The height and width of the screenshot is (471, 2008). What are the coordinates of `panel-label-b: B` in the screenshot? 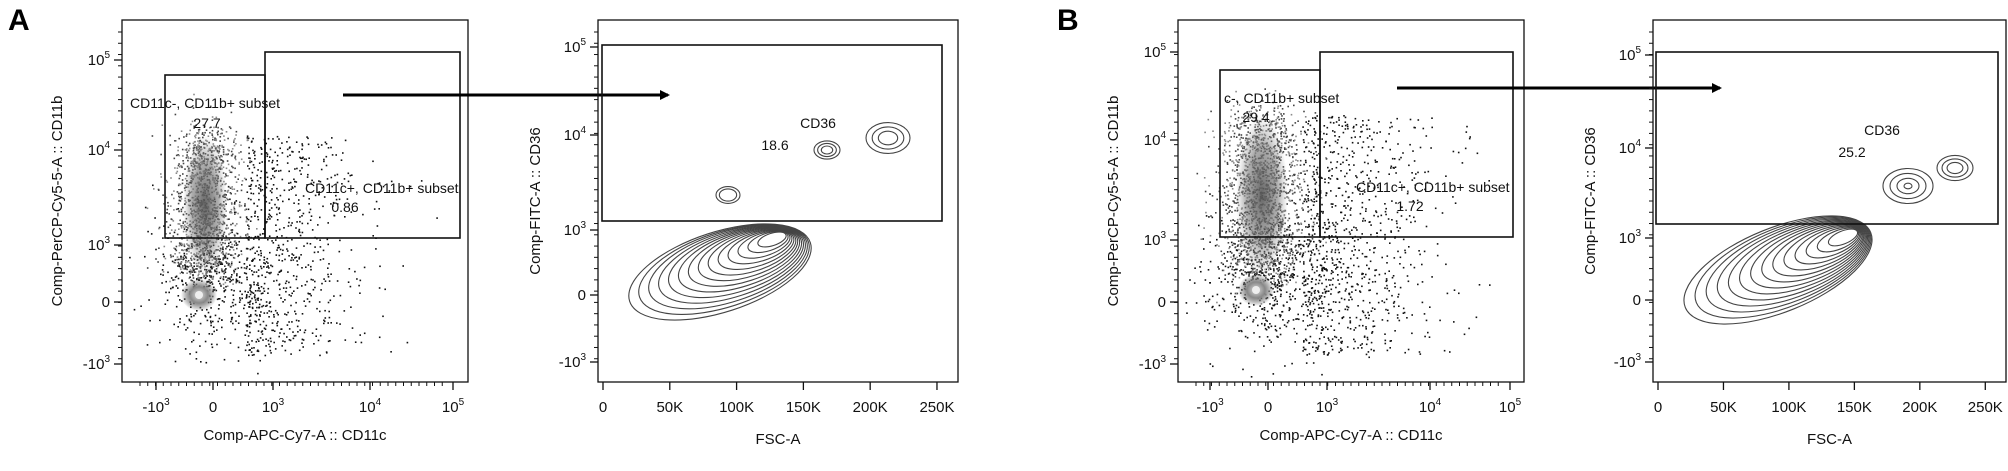 It's located at (1068, 20).